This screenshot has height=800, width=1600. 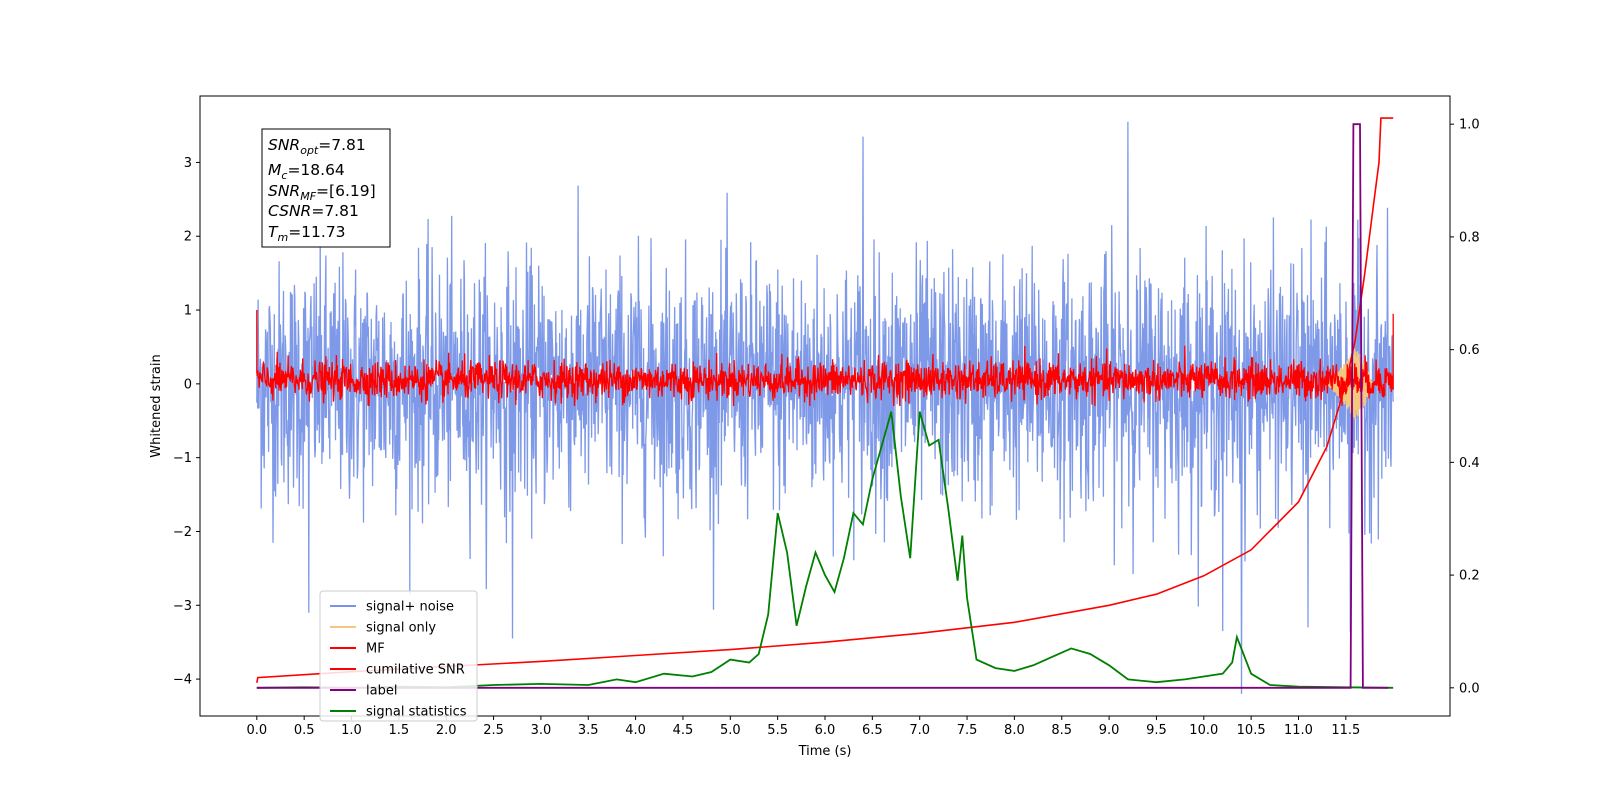 What do you see at coordinates (1469, 125) in the screenshot?
I see `y2-tick-label: 1.0` at bounding box center [1469, 125].